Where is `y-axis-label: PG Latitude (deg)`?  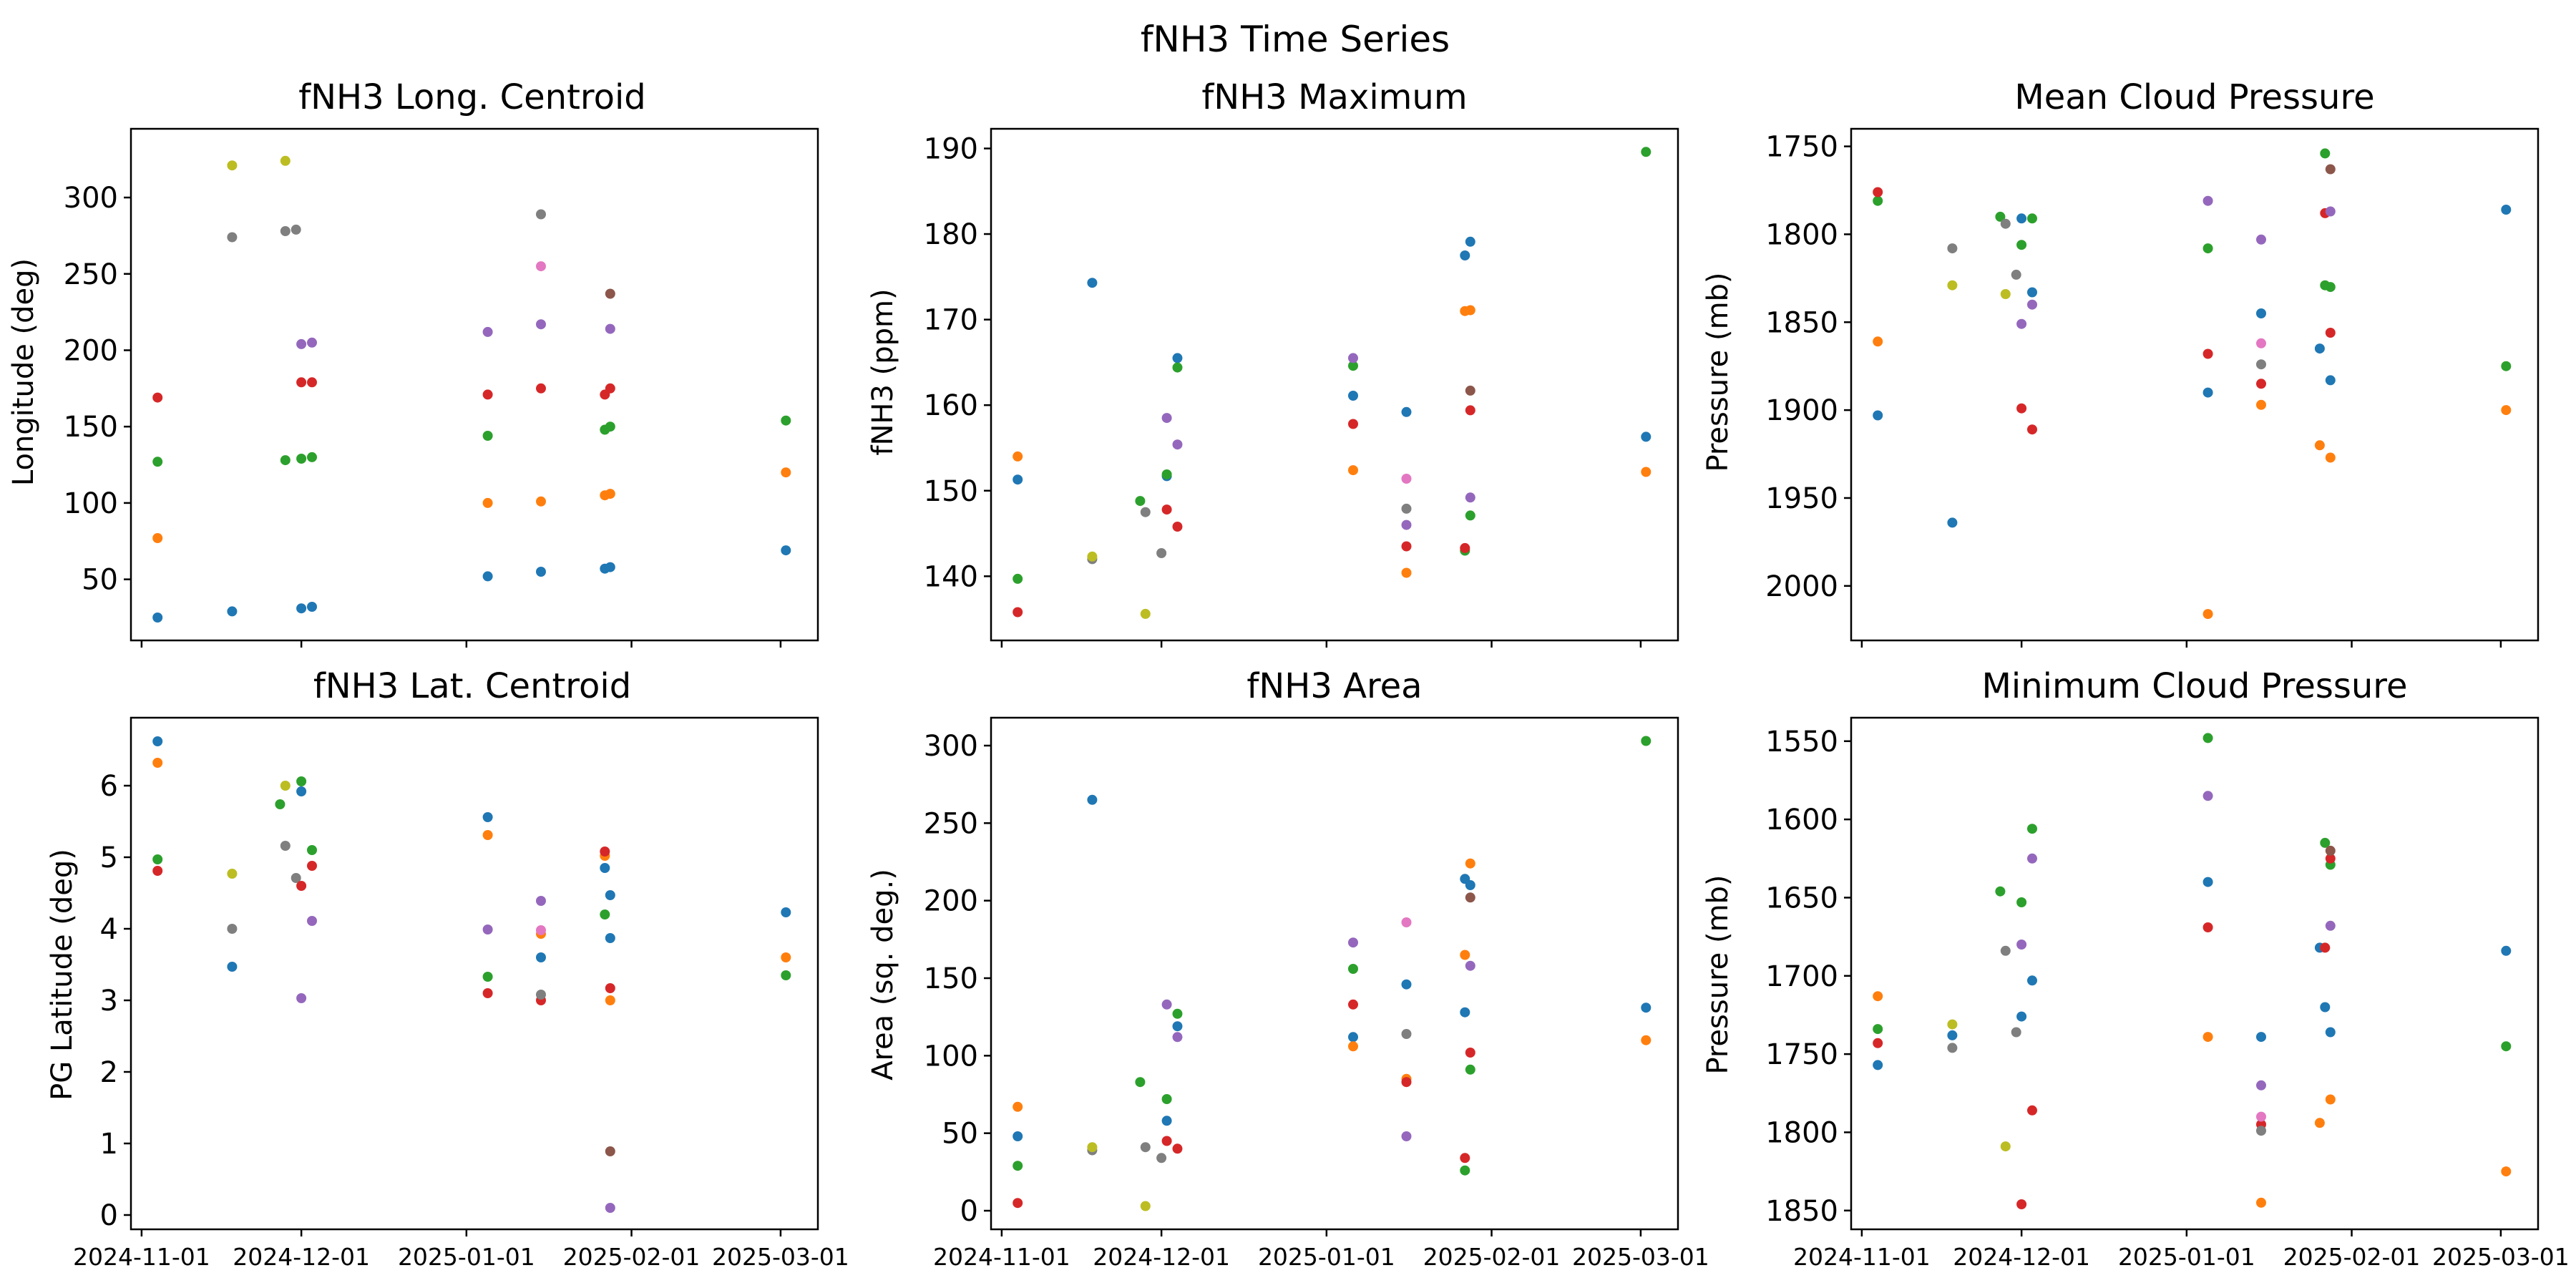 y-axis-label: PG Latitude (deg) is located at coordinates (62, 975).